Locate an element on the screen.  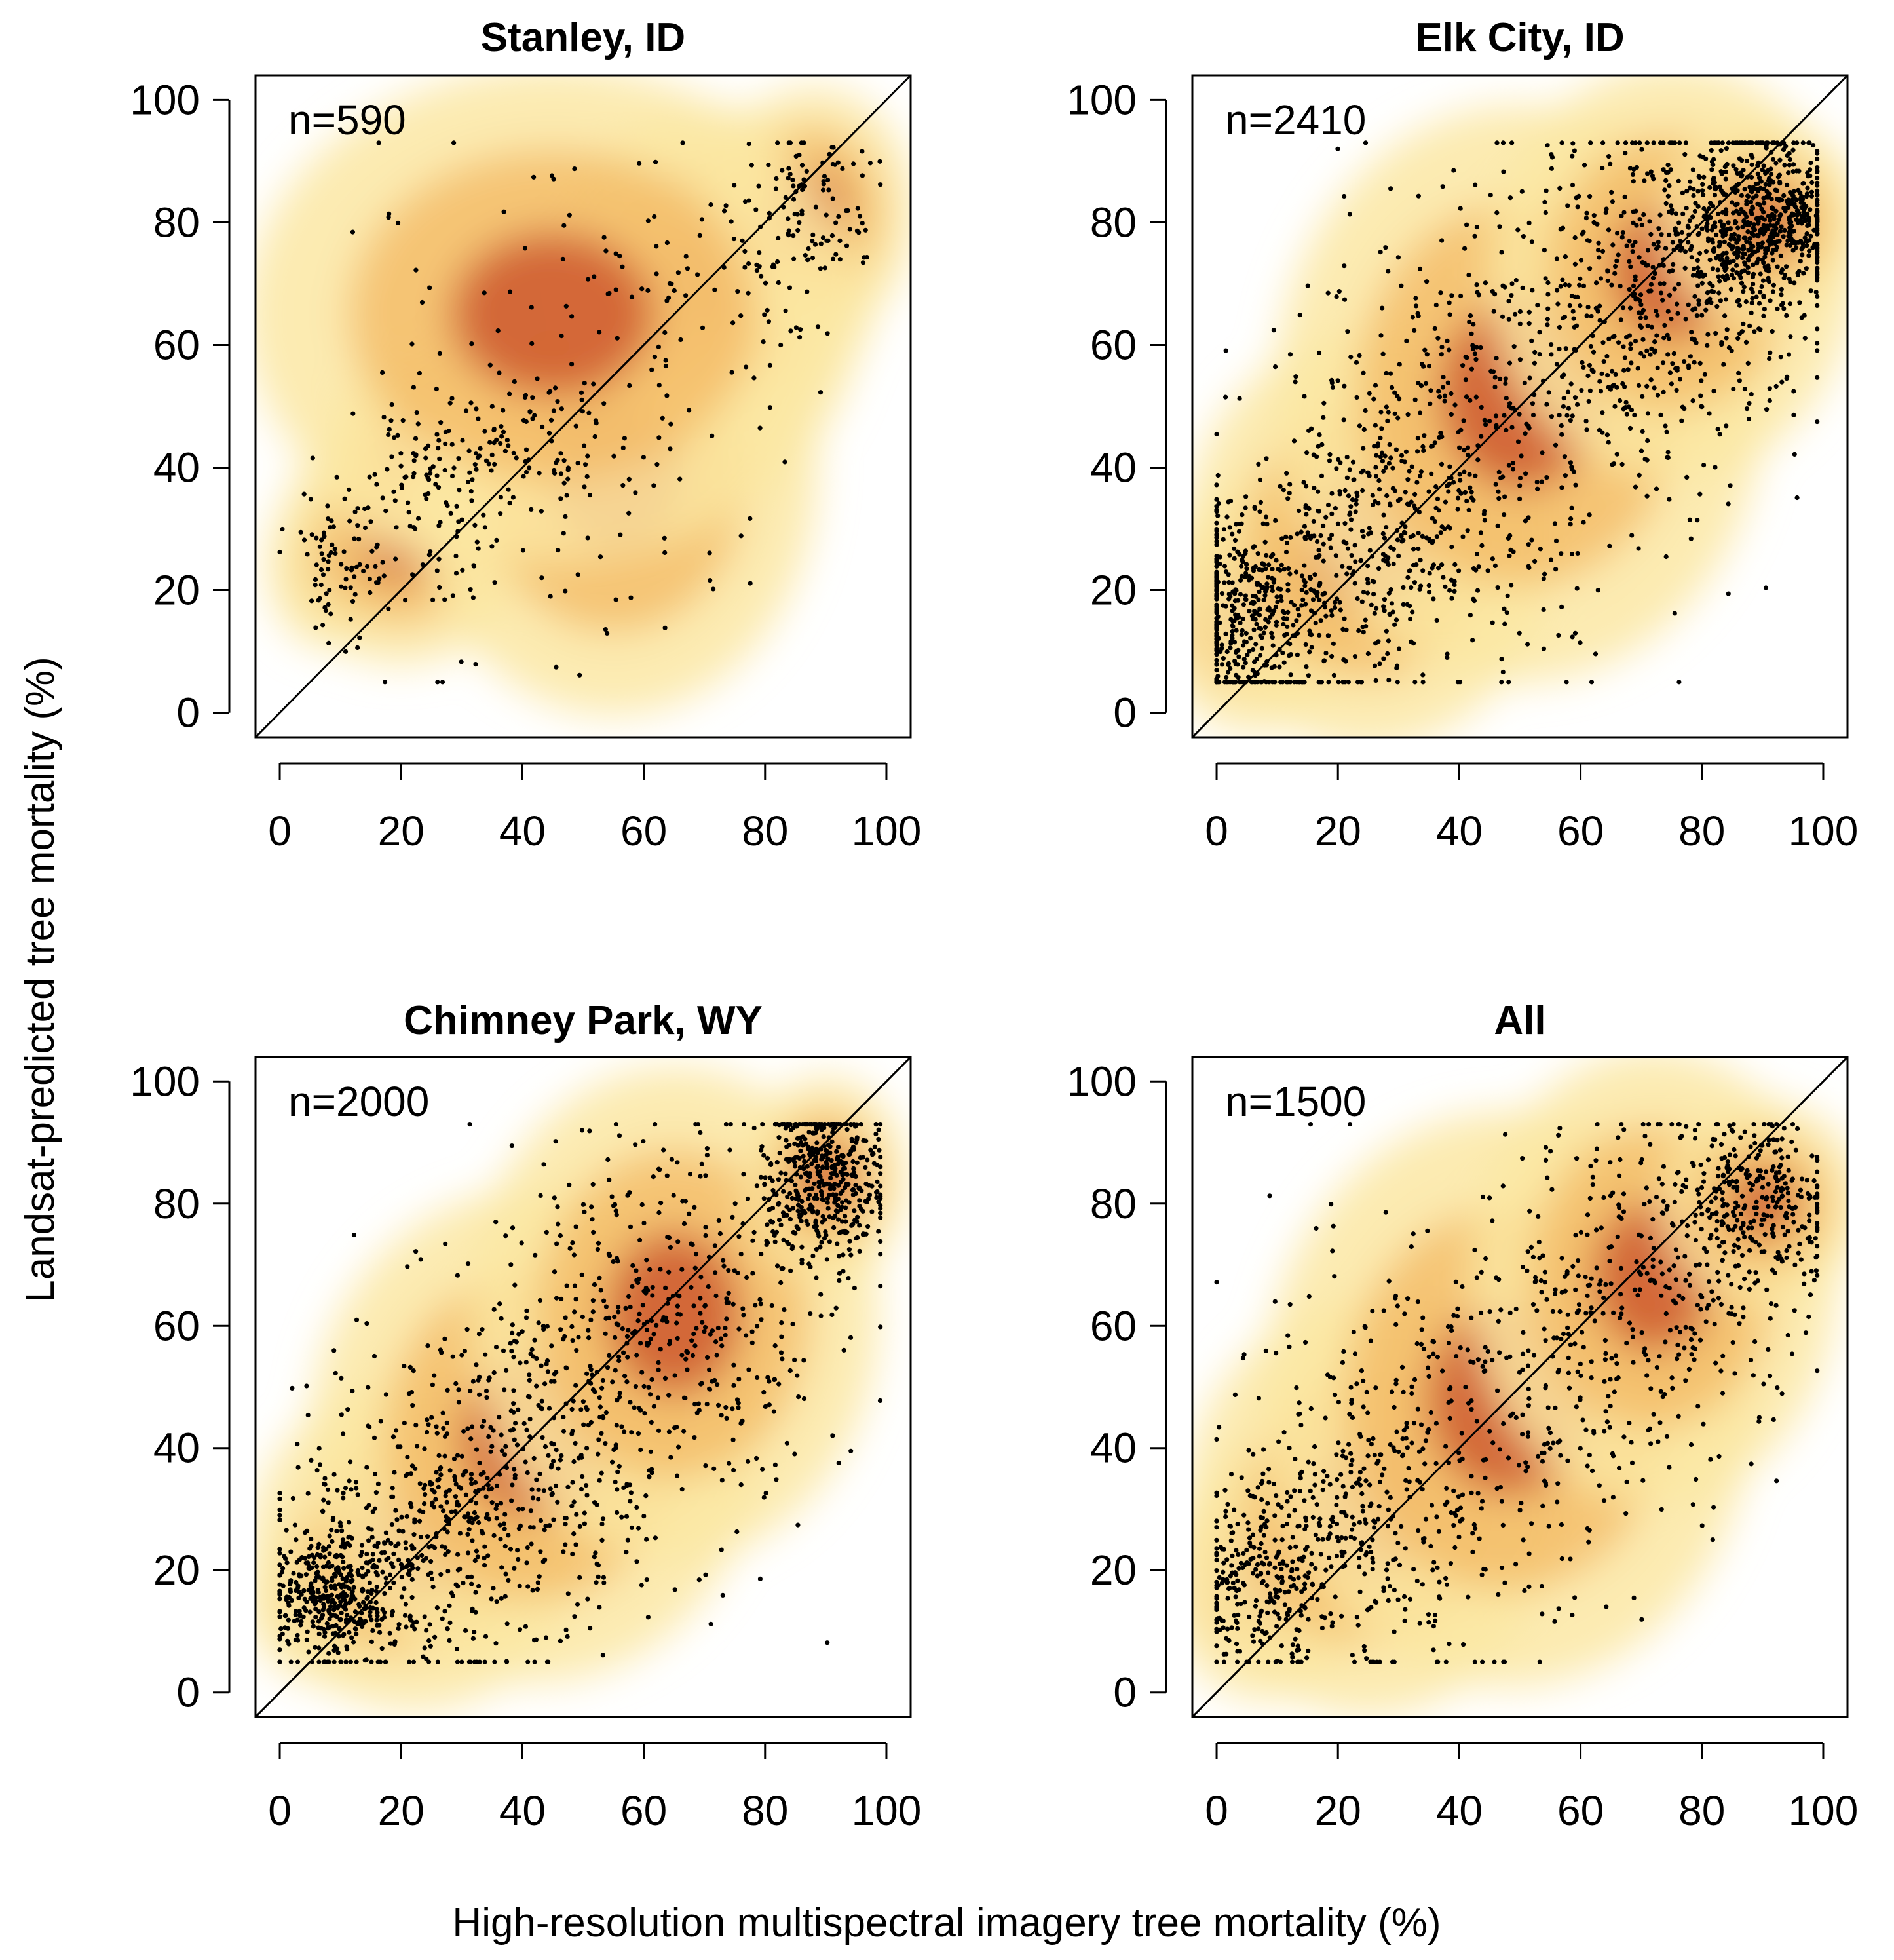
y-tick-label: 80 is located at coordinates (176, 222).